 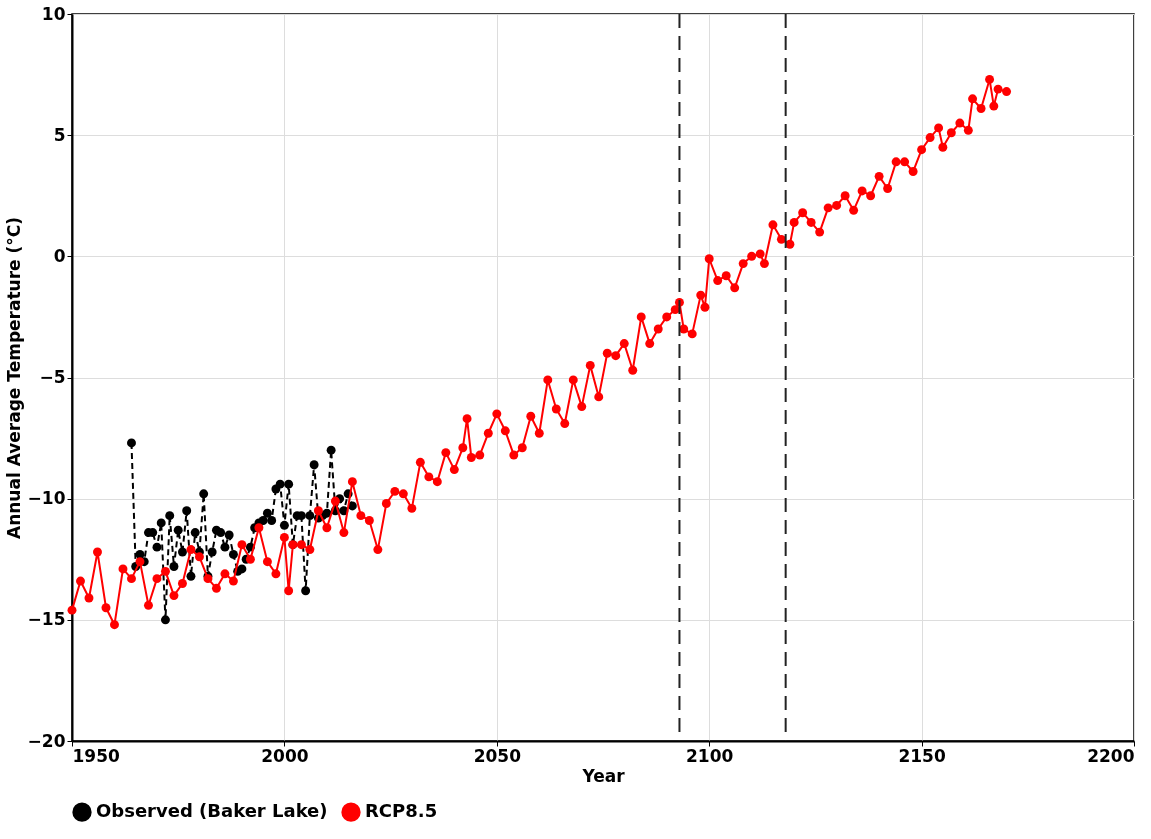 I want to click on x-tick-label: 2050, so click(x=497, y=755).